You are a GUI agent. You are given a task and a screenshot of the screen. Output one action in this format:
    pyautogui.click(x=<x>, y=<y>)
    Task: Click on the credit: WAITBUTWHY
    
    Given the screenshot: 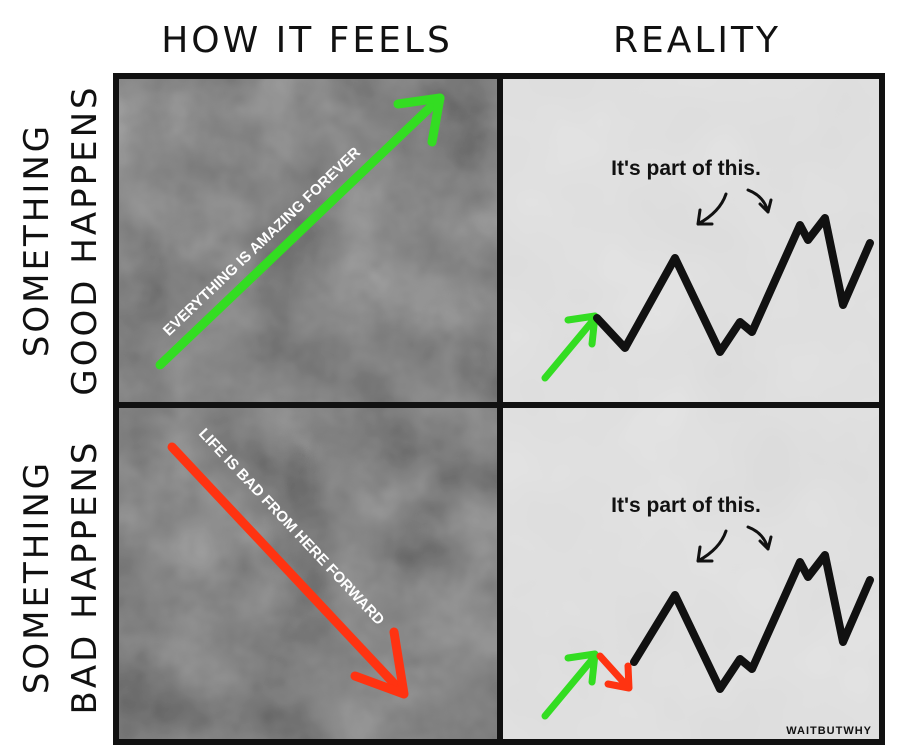 What is the action you would take?
    pyautogui.click(x=829, y=731)
    